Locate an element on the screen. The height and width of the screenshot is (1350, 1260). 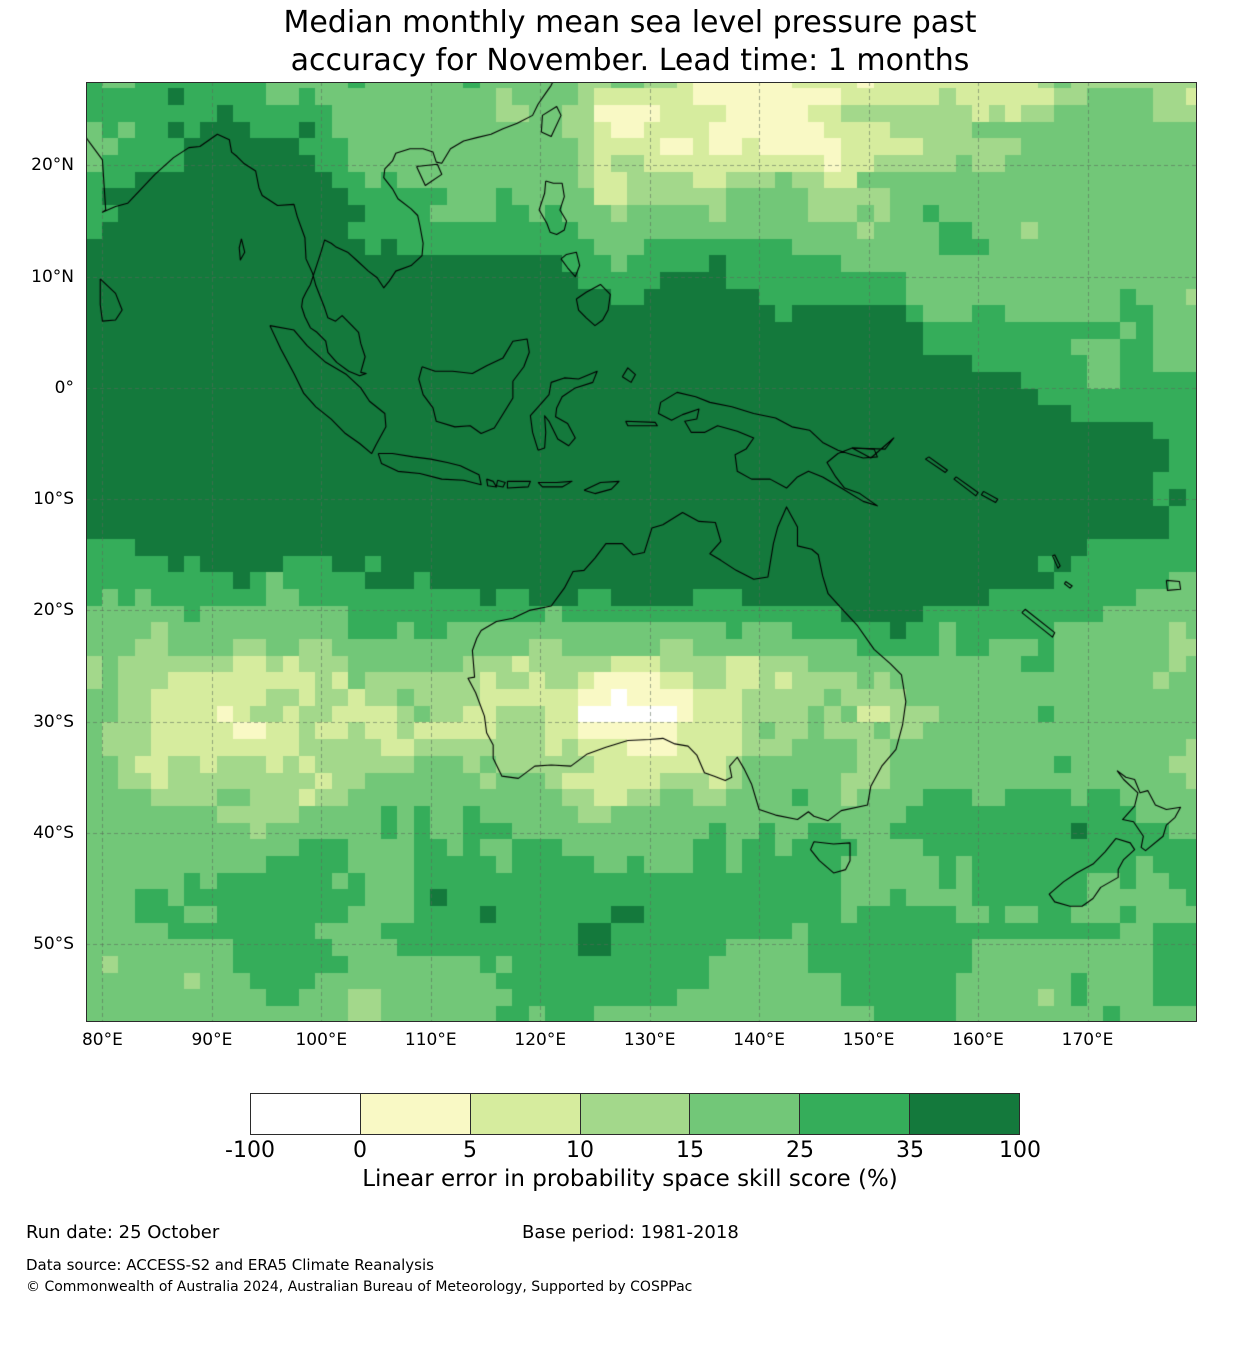
longitude-tick-4: 120°E is located at coordinates (540, 1040).